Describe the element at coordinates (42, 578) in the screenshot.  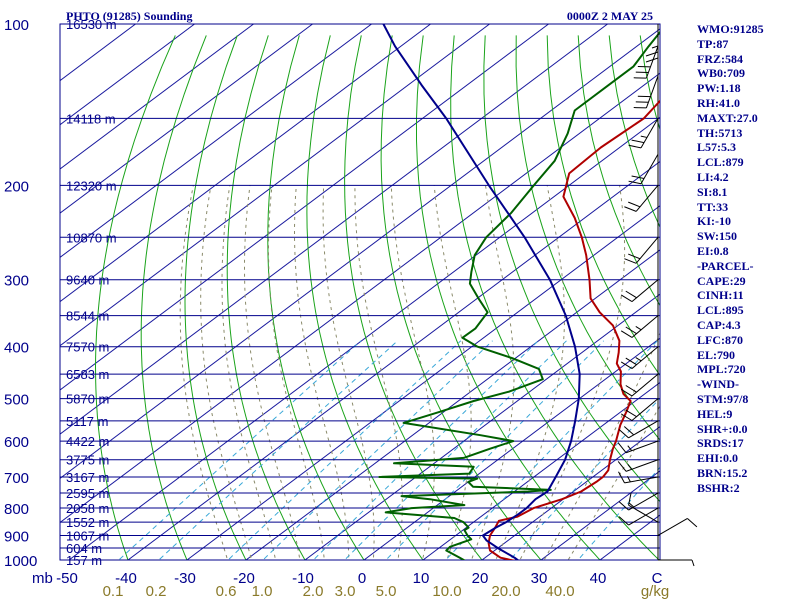
I see `axis-unit-mb: mb` at that location.